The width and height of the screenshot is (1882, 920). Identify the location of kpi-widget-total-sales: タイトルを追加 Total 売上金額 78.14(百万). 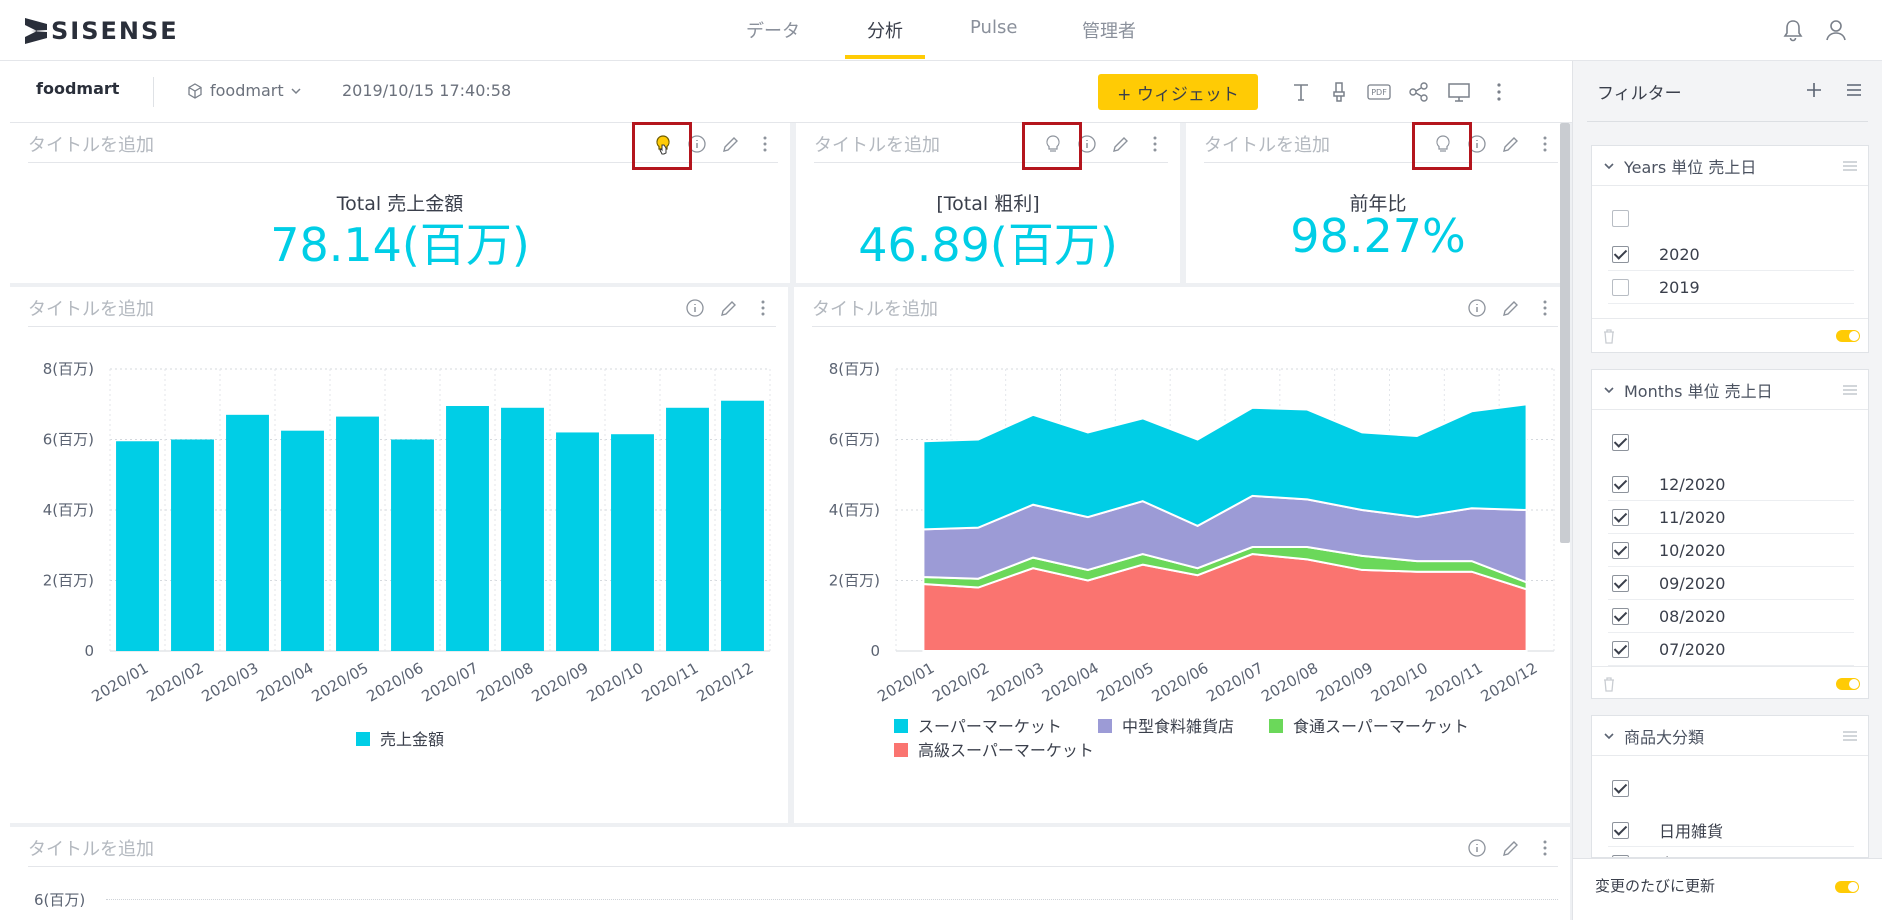
(400, 203).